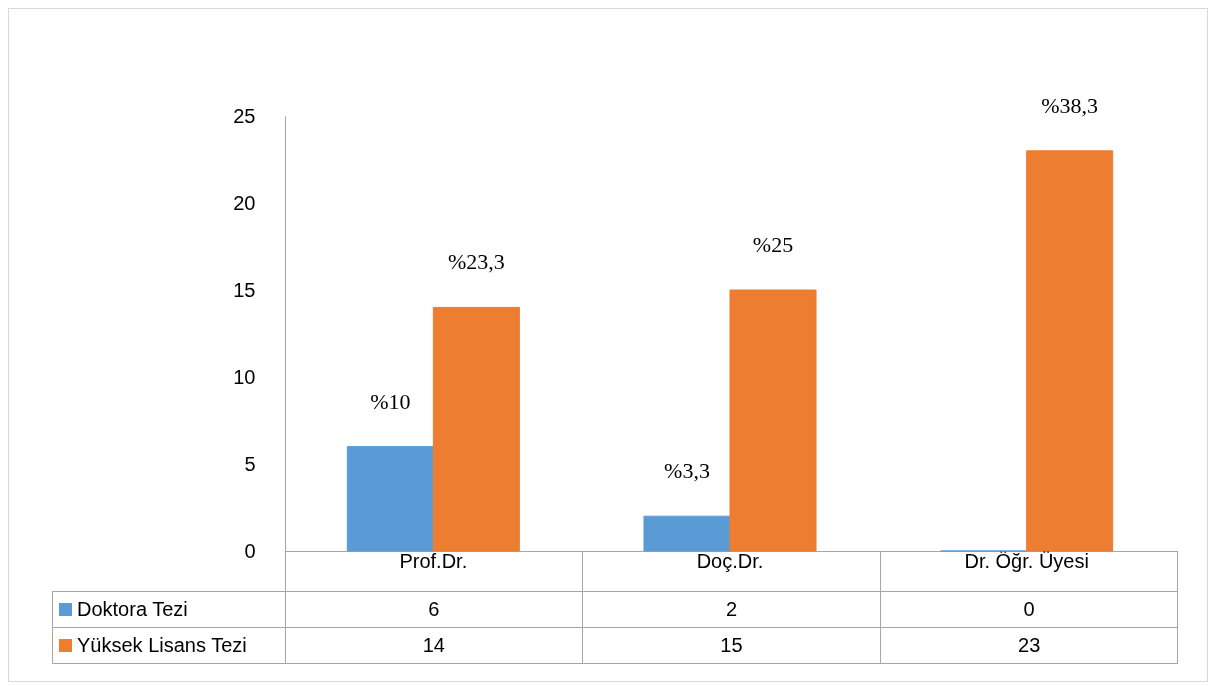 The image size is (1213, 686). What do you see at coordinates (132, 609) in the screenshot?
I see `legend-label: Doktora Tezi` at bounding box center [132, 609].